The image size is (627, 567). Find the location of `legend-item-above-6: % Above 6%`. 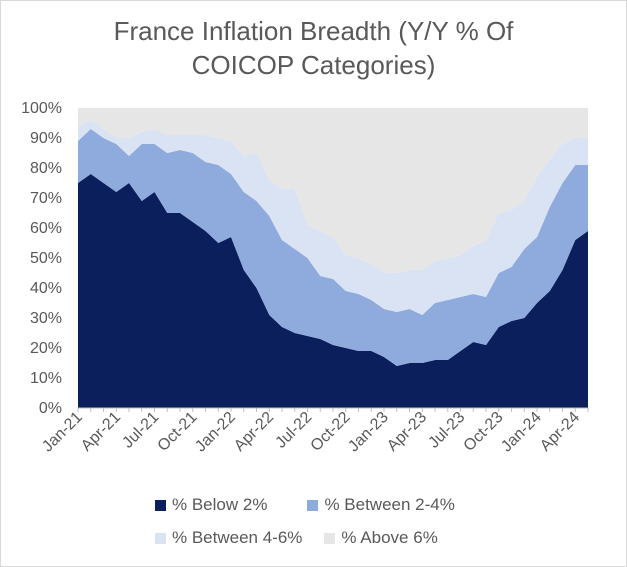

legend-item-above-6: % Above 6% is located at coordinates (381, 538).